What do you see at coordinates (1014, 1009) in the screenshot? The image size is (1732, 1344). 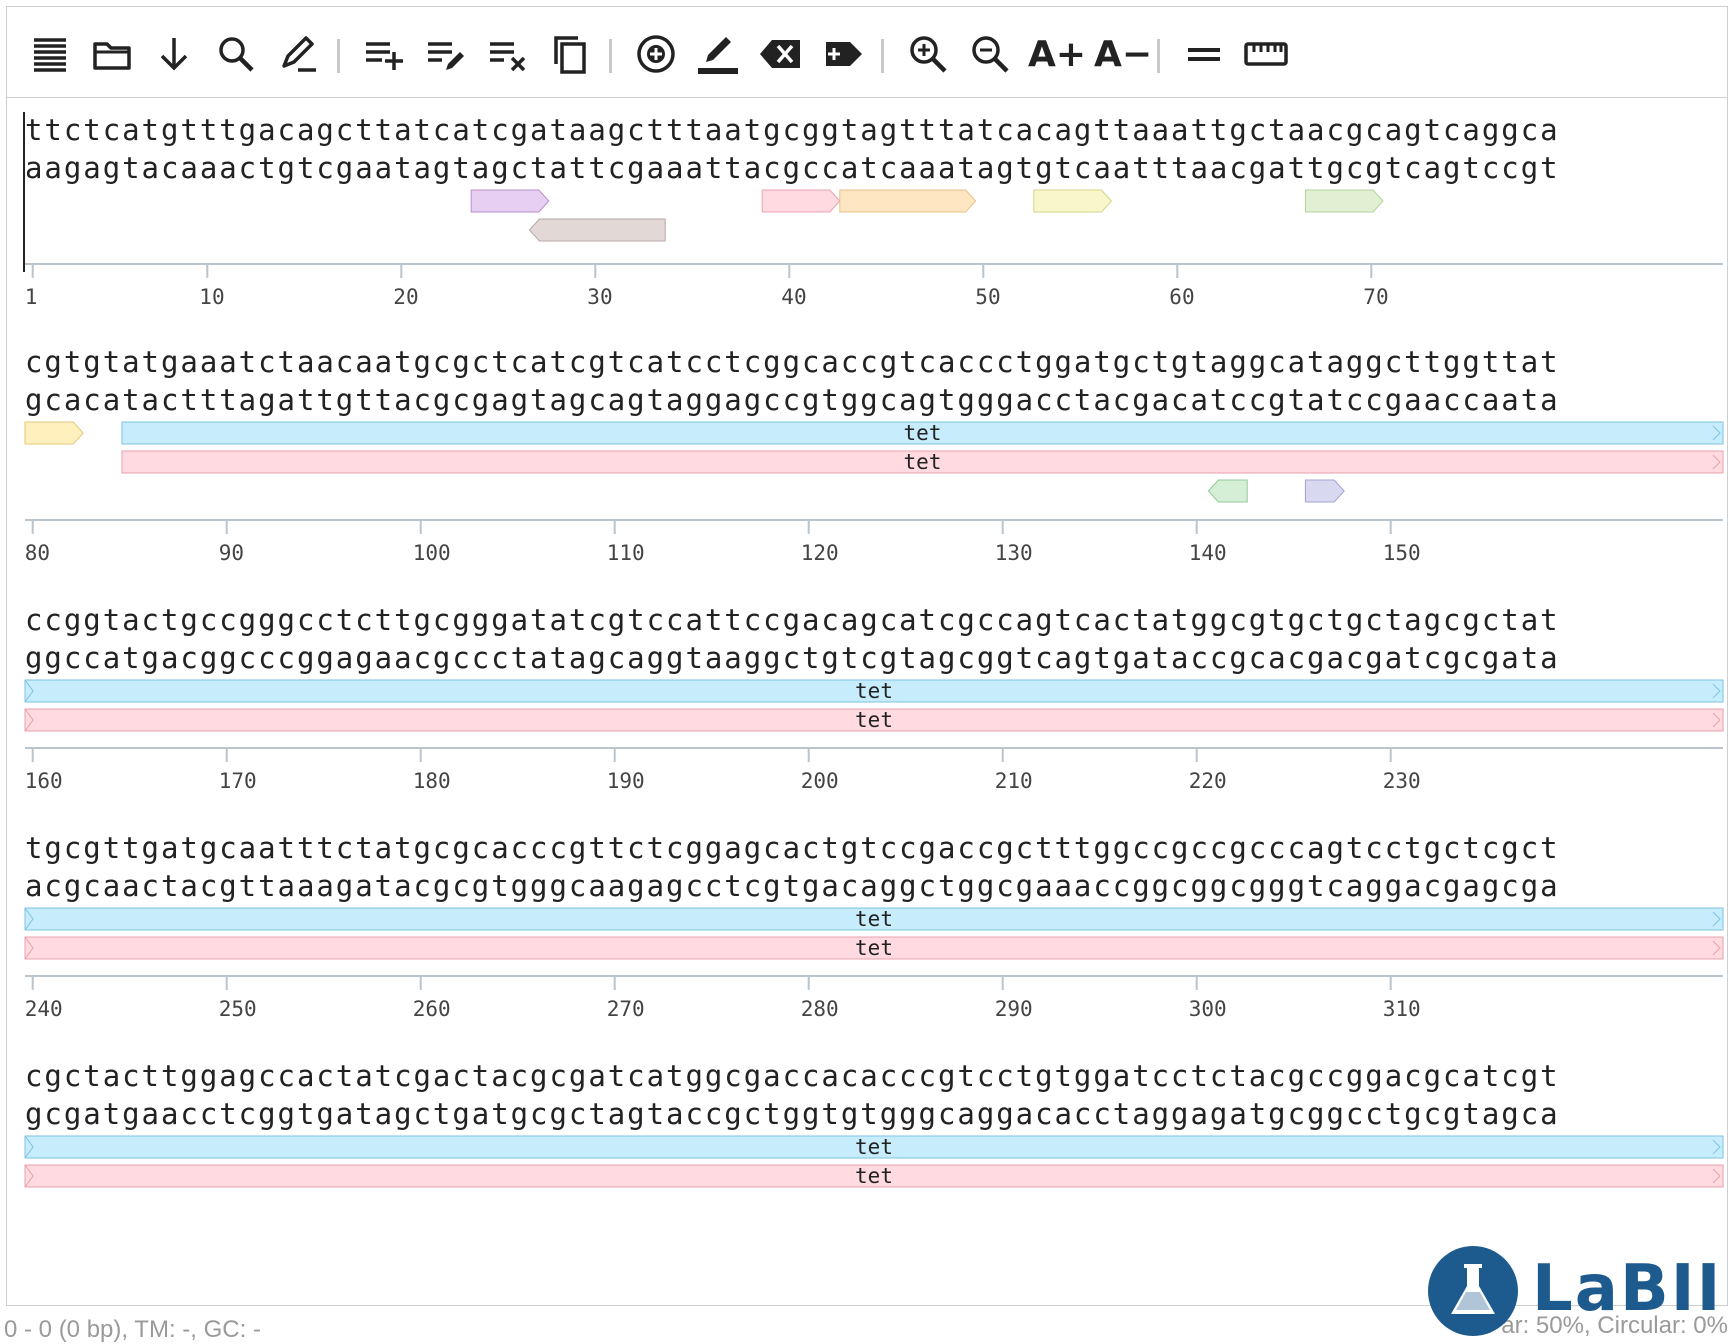 I see `ruler-tick-label: 290` at bounding box center [1014, 1009].